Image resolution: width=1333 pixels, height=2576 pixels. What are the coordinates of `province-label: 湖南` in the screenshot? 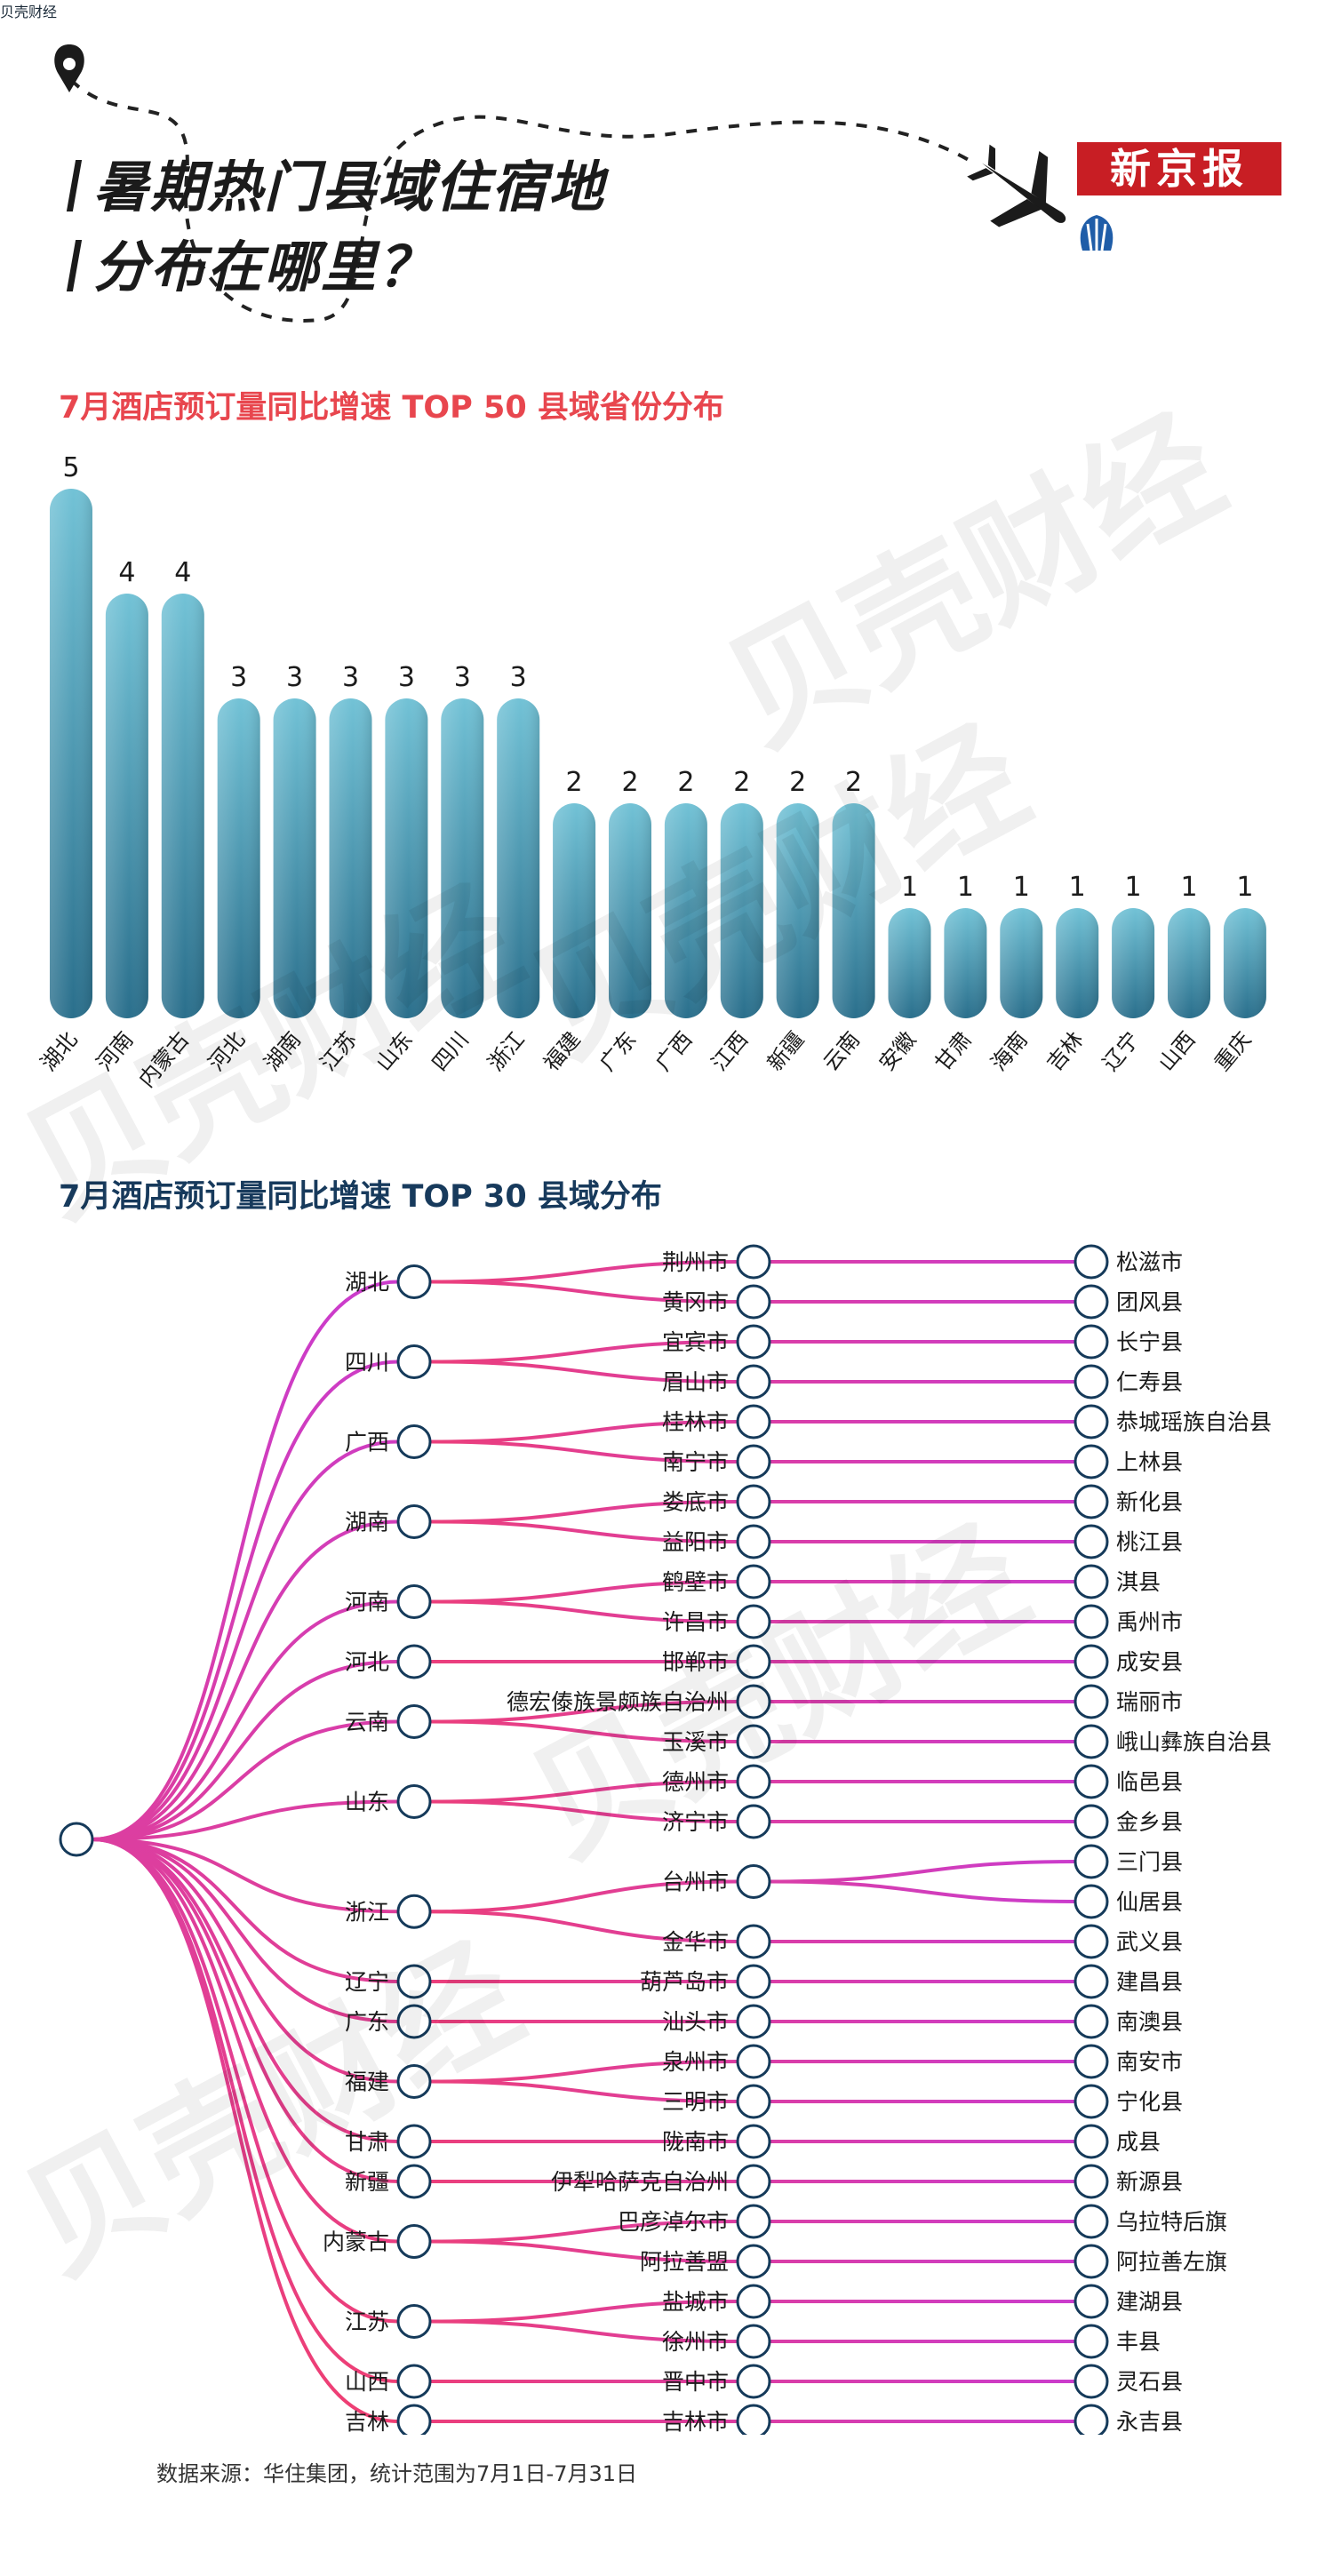 It's located at (367, 1522).